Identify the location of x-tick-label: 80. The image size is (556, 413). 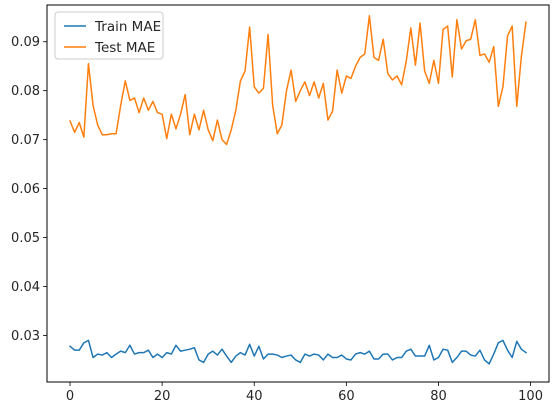
(438, 396).